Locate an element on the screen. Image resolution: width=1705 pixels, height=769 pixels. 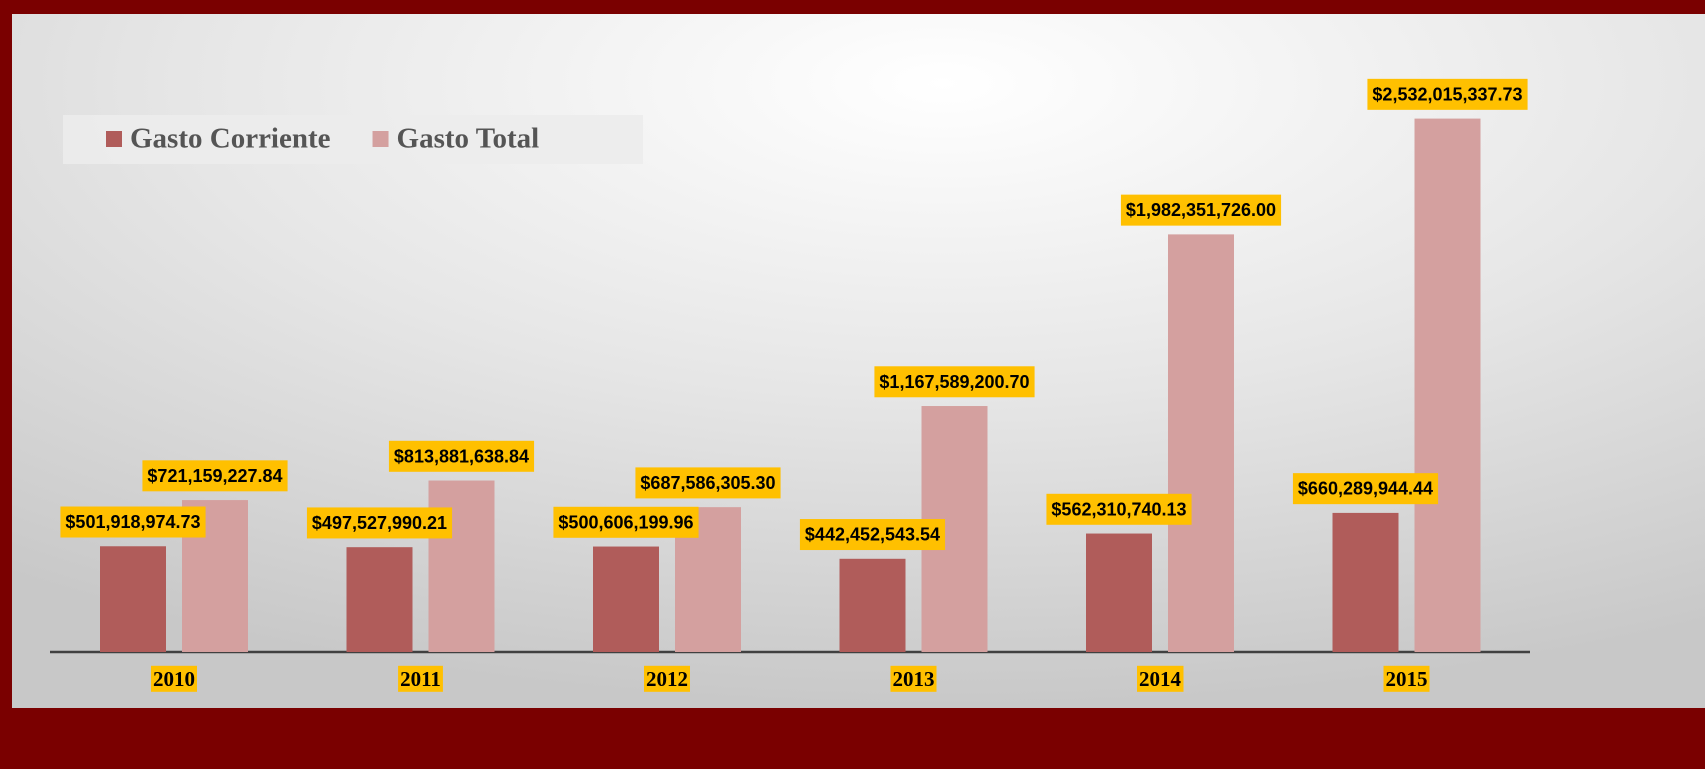
x-tick-label: 2011 is located at coordinates (420, 679).